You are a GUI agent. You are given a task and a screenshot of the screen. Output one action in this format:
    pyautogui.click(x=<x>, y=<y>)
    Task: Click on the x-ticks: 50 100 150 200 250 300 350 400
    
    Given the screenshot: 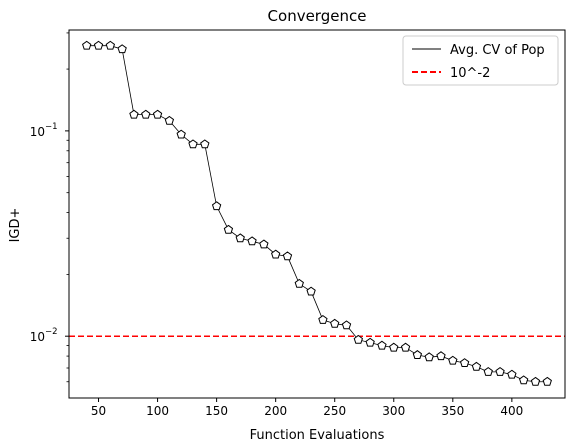 What is the action you would take?
    pyautogui.click(x=307, y=408)
    